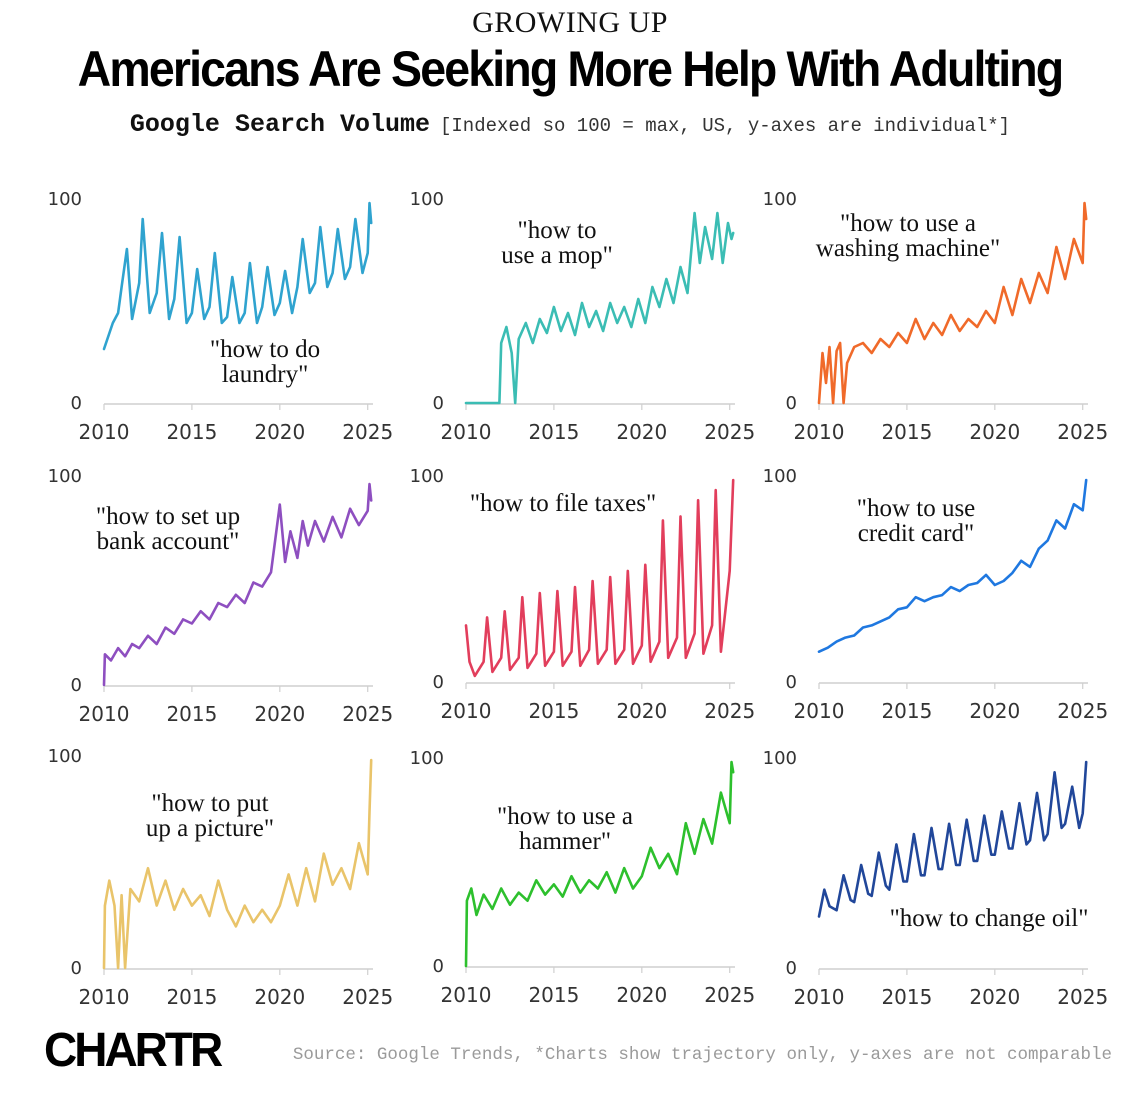 Image resolution: width=1140 pixels, height=1100 pixels. I want to click on series-annotation: laundry", so click(265, 374).